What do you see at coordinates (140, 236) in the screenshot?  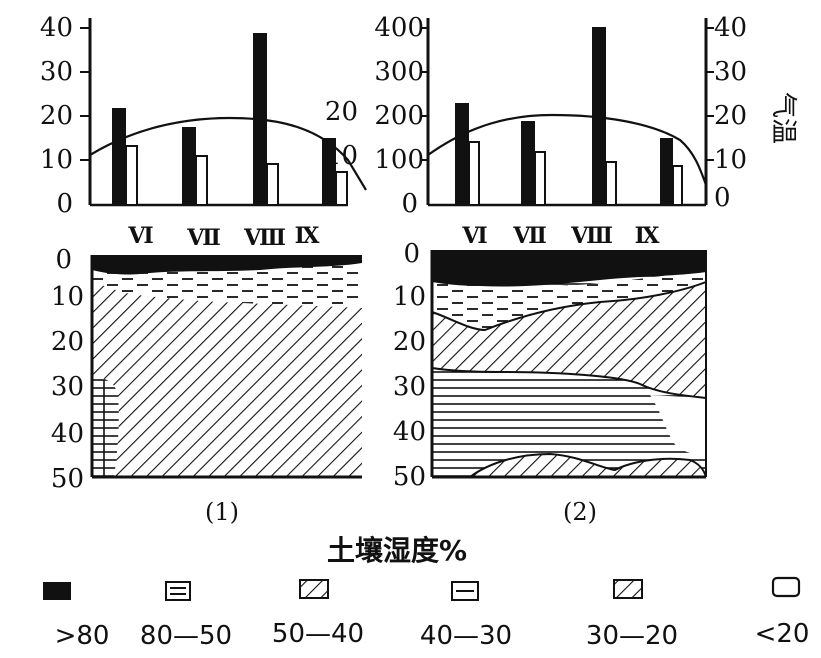 I see `c1-month-VI: Ⅵ` at bounding box center [140, 236].